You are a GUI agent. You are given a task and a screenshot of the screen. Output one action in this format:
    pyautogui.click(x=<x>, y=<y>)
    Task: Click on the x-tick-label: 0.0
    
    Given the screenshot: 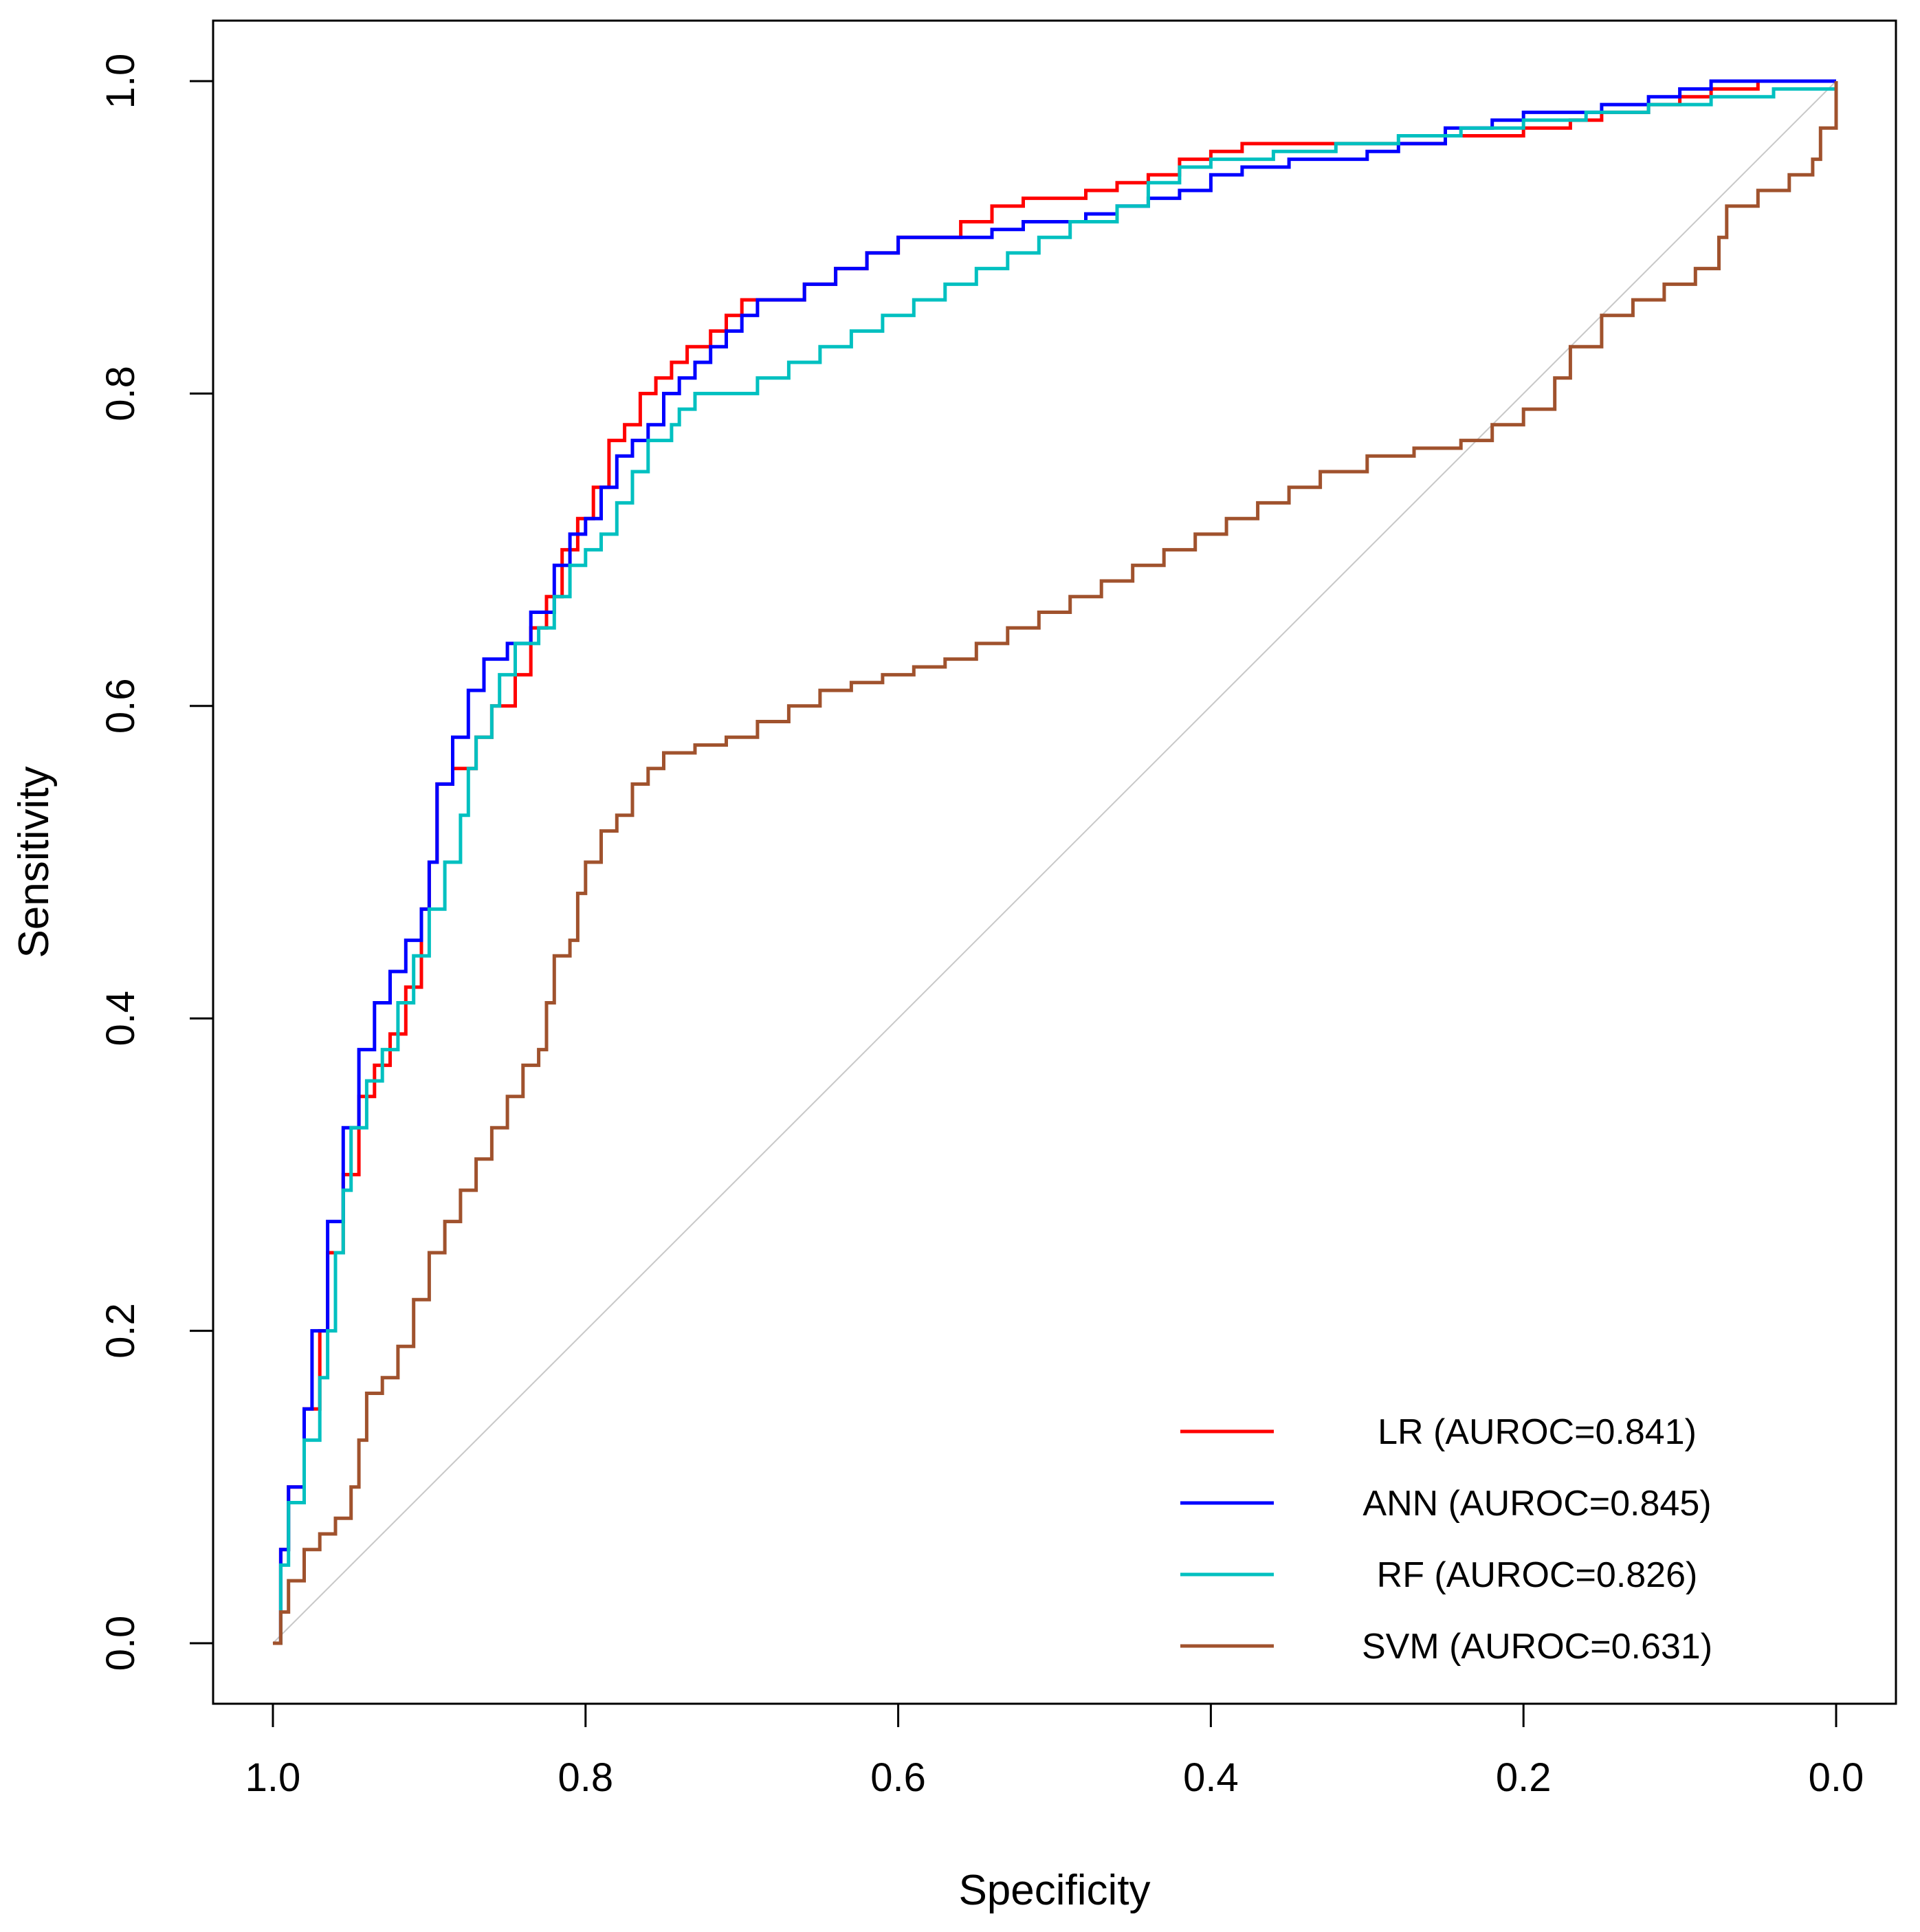 What is the action you would take?
    pyautogui.click(x=1836, y=1777)
    